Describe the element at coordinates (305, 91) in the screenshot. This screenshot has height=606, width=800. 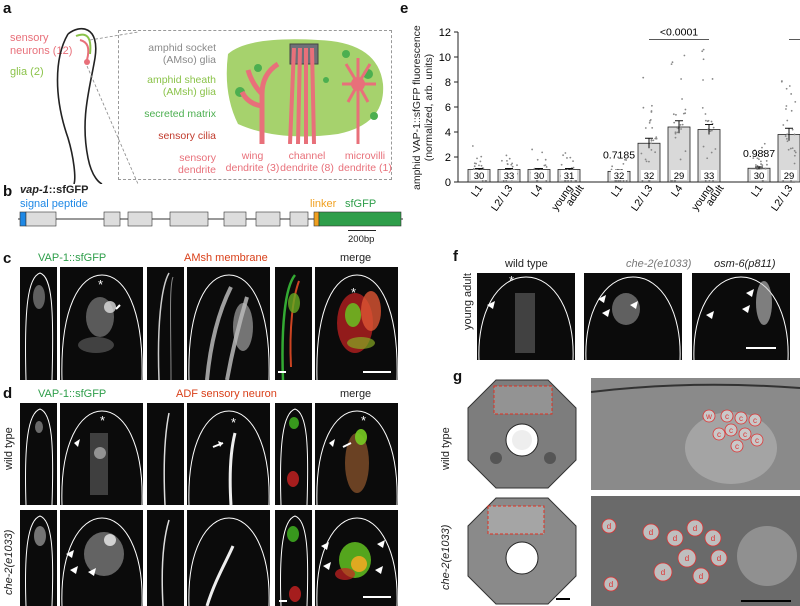
I see `amphid-sensillum-diagram` at that location.